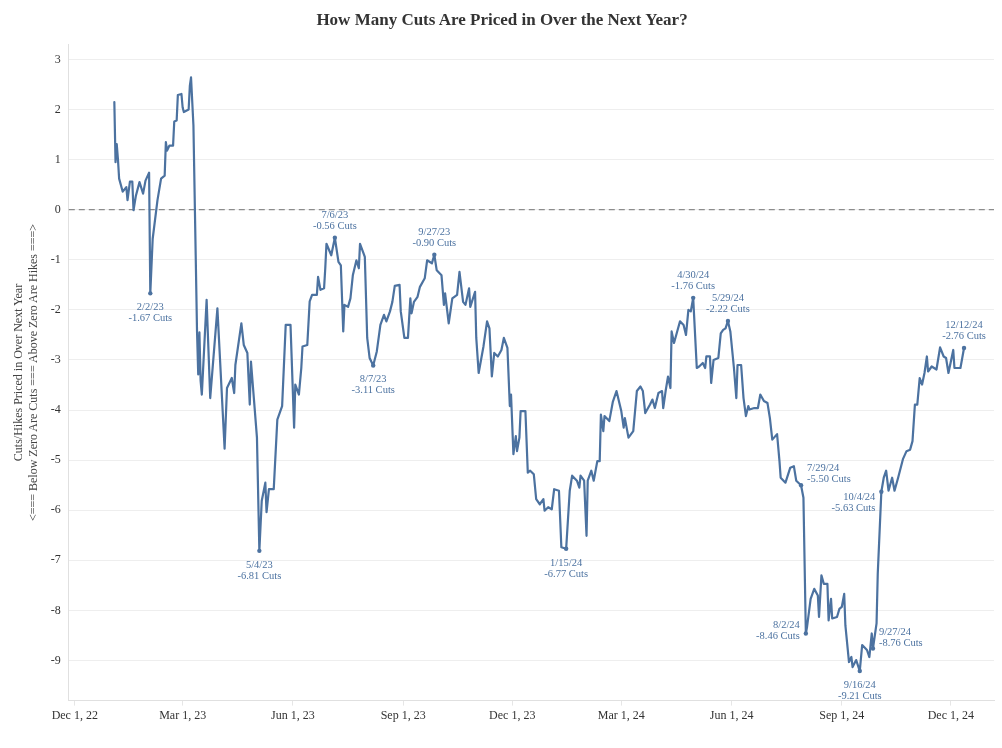  What do you see at coordinates (434, 236) in the screenshot?
I see `annotation: 9/27/23 -0.90 Cuts` at bounding box center [434, 236].